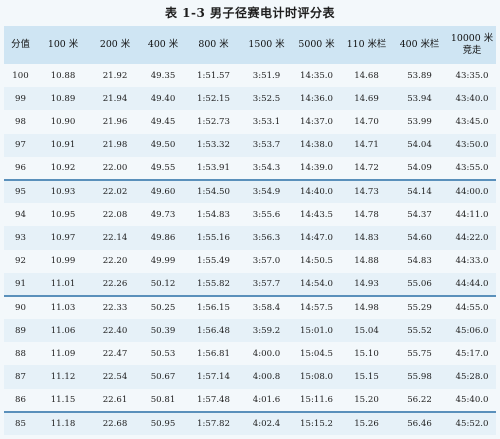  Describe the element at coordinates (115, 75) in the screenshot. I see `time-cell: 21.92` at that location.